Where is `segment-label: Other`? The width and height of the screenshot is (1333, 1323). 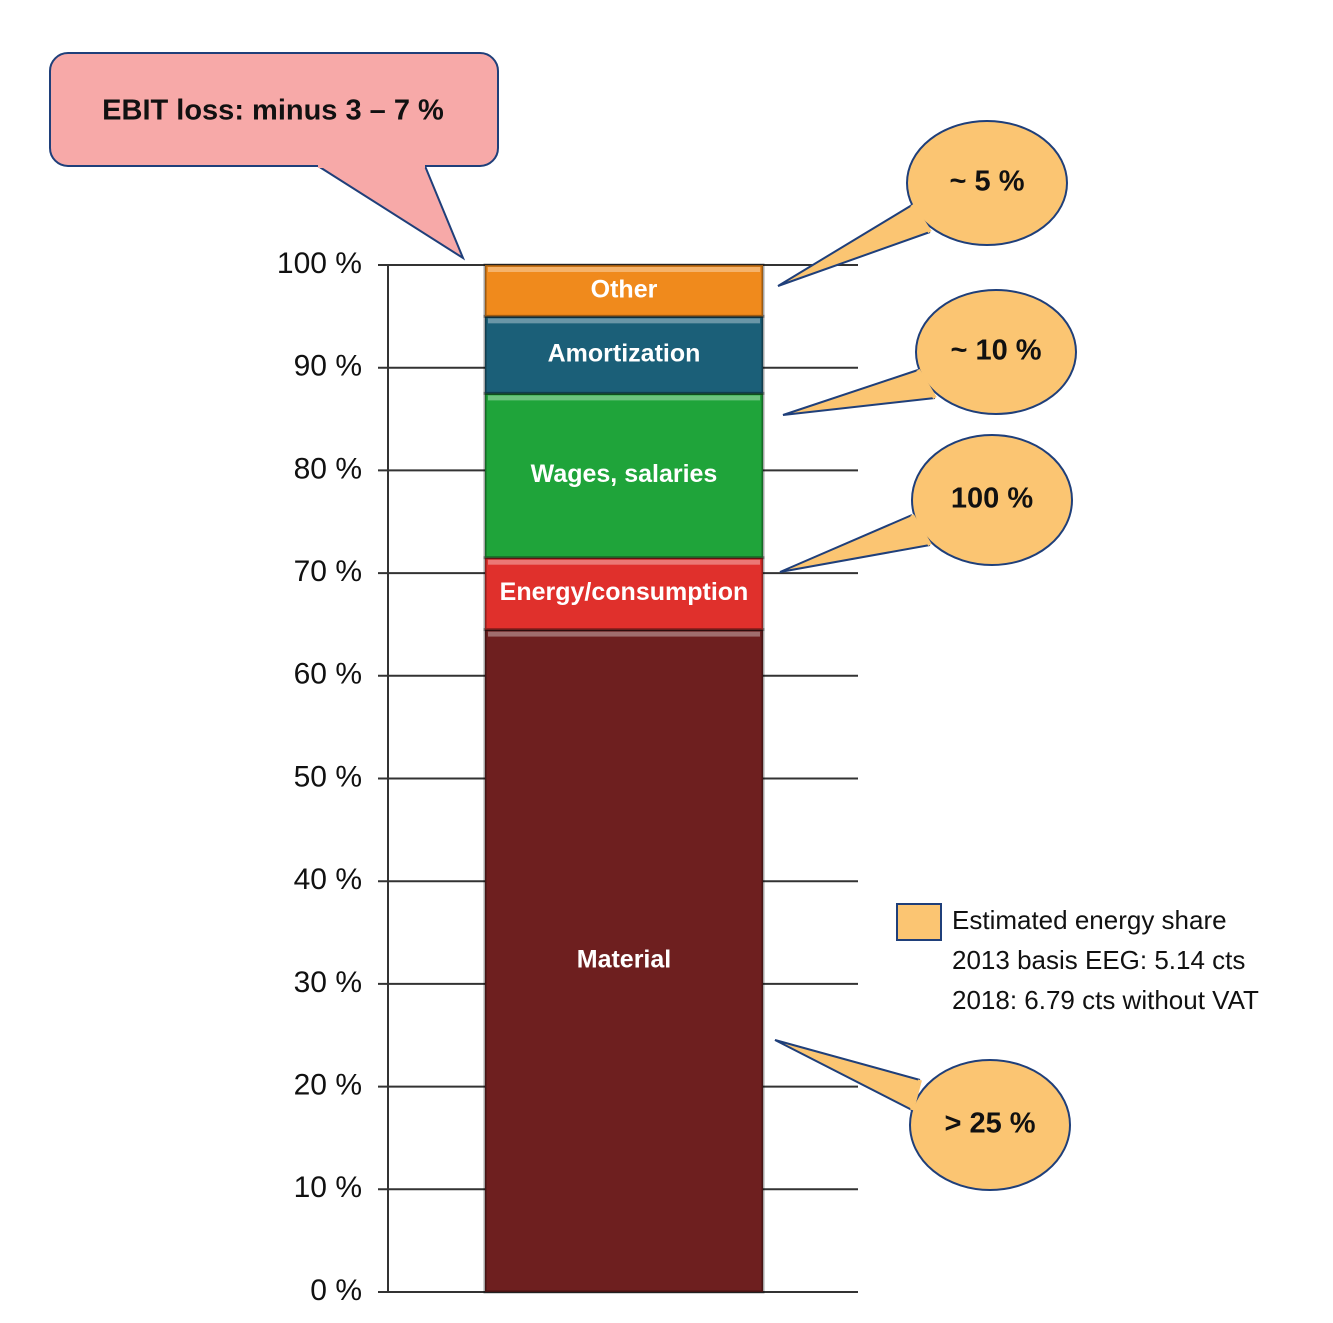 segment-label: Other is located at coordinates (624, 289).